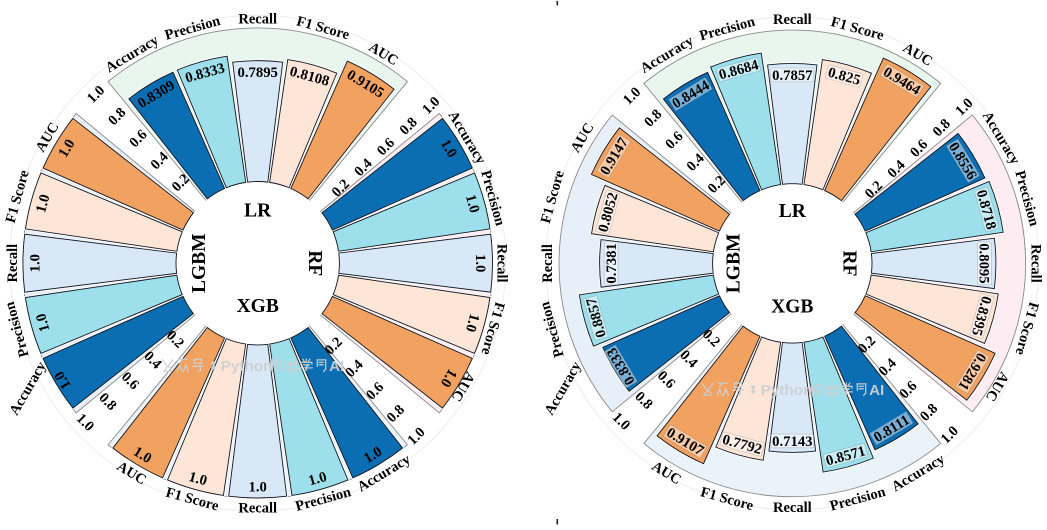 This screenshot has height=530, width=1047. I want to click on svg-text: 0.8095, so click(984, 263).